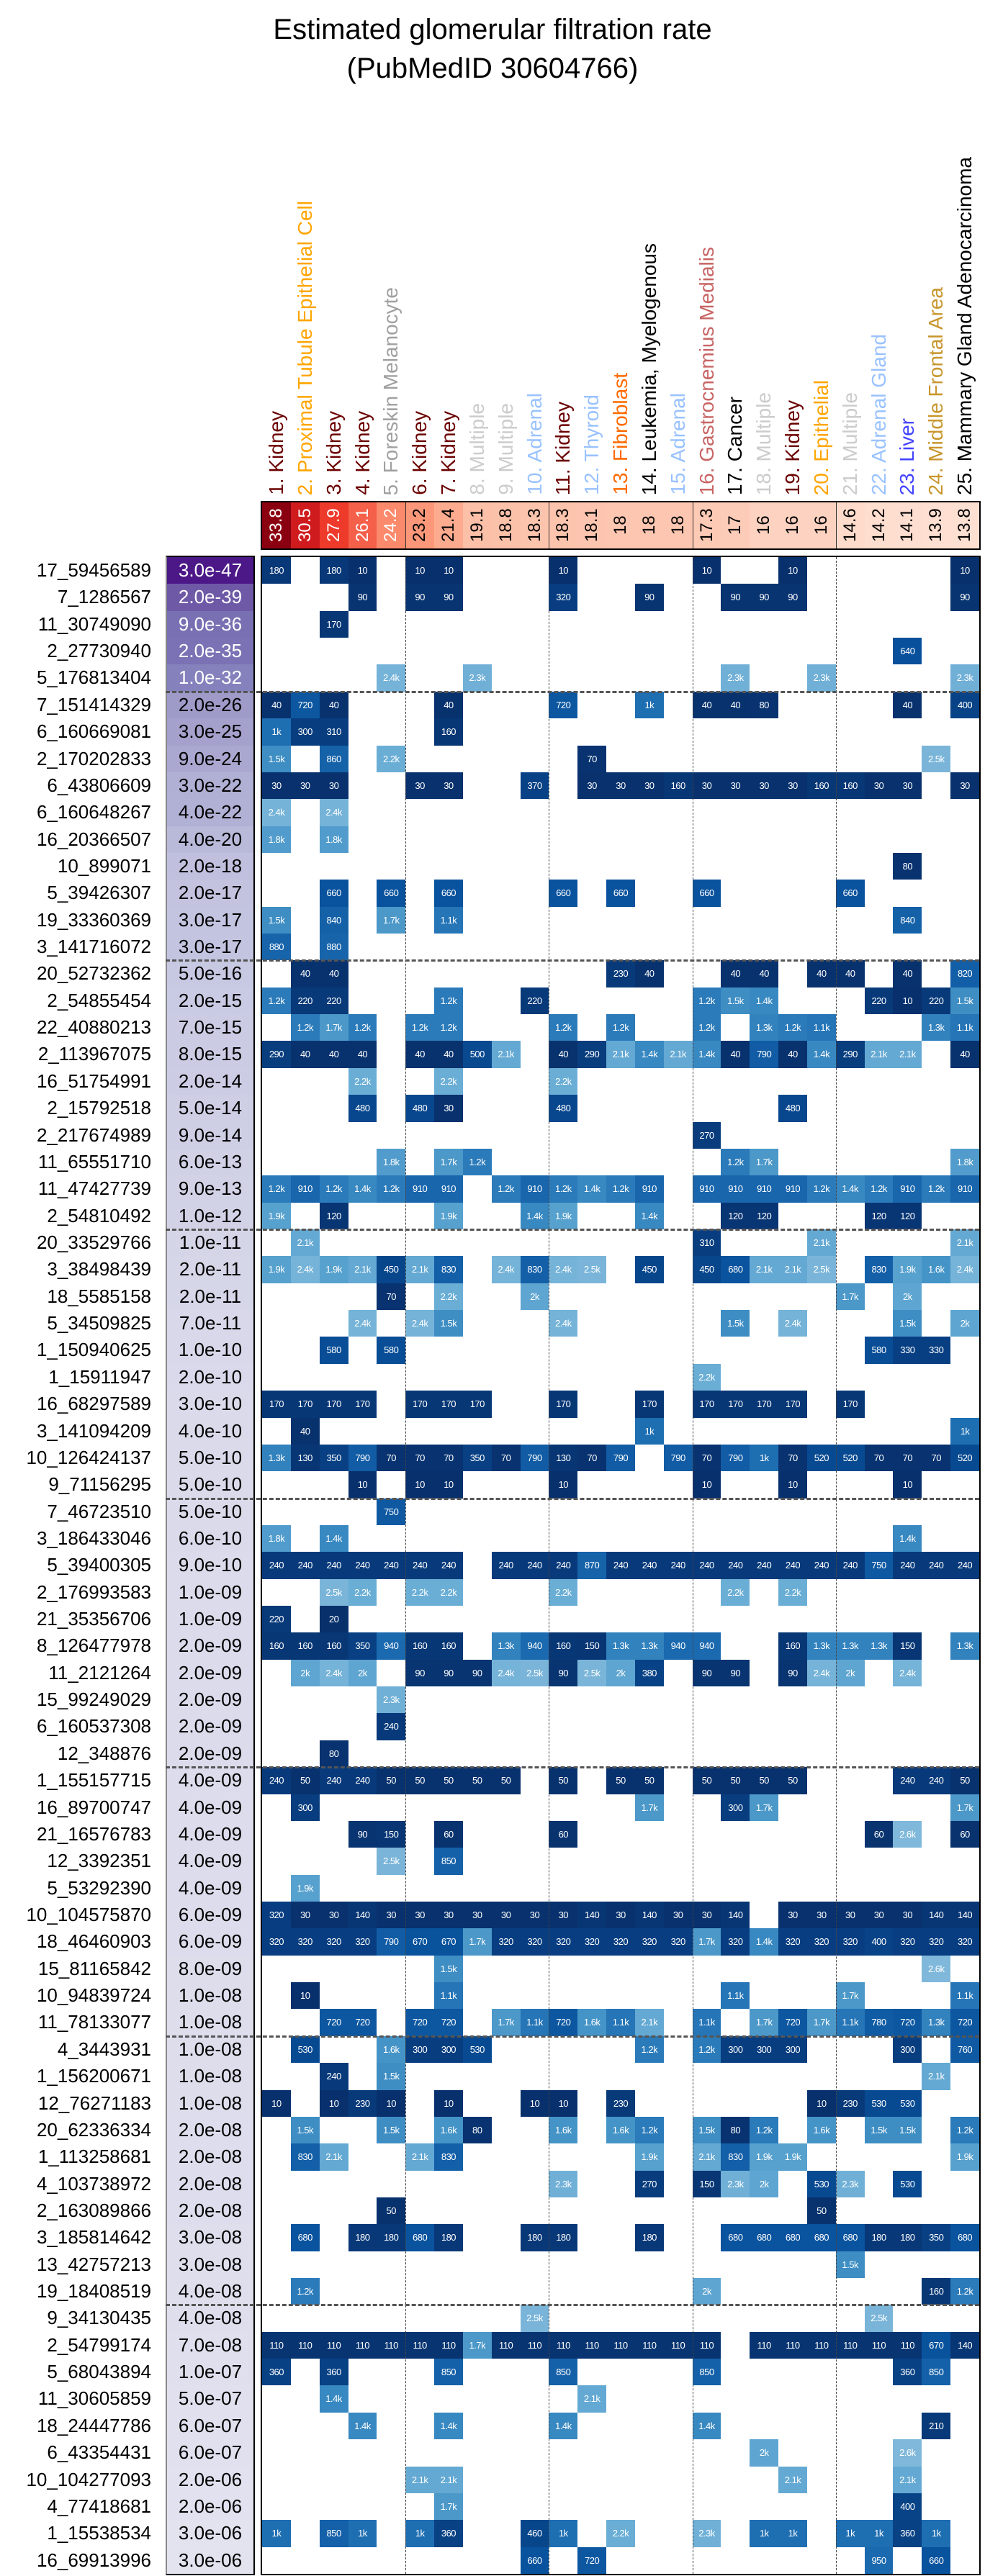 The height and width of the screenshot is (2576, 985). Describe the element at coordinates (89, 1457) in the screenshot. I see `row-label: 10_126424137` at that location.